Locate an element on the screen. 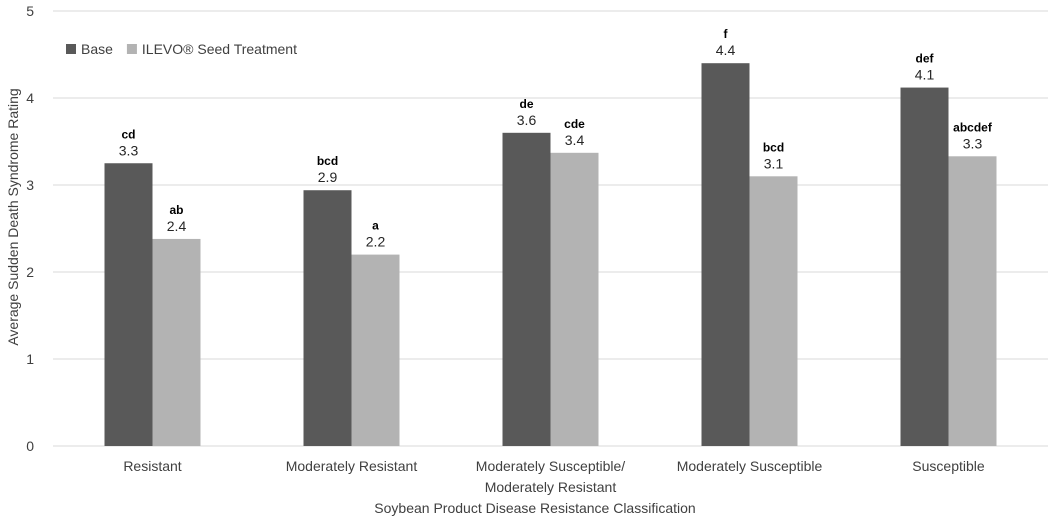 This screenshot has width=1050, height=520. legend: Base ILEVO® Seed Treatment is located at coordinates (181, 49).